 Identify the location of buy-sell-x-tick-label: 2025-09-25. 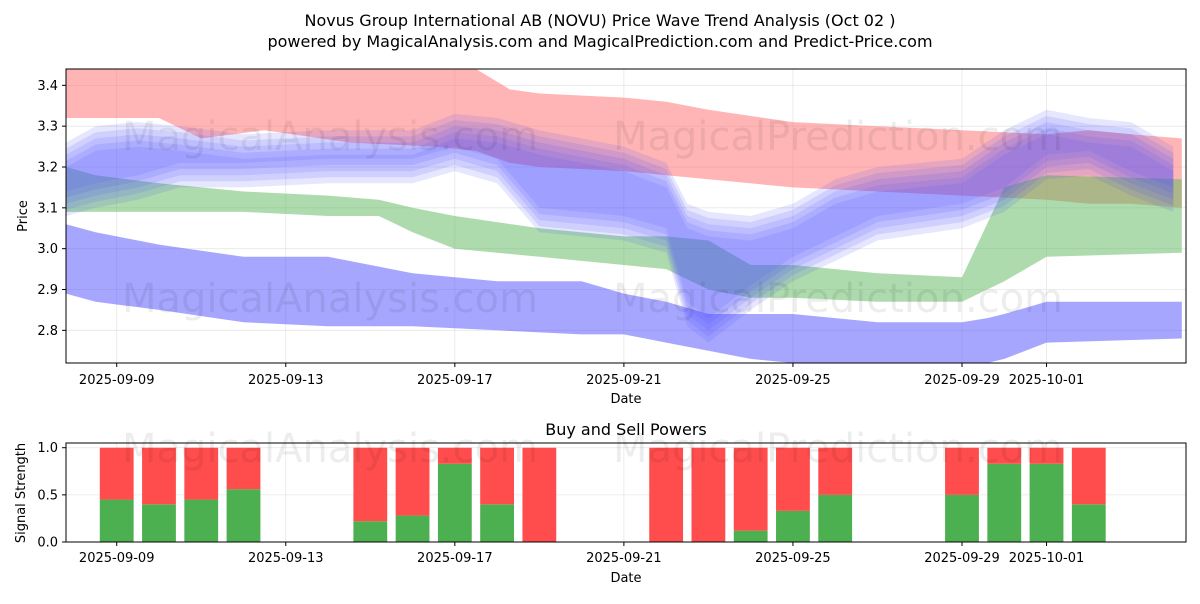
(793, 558).